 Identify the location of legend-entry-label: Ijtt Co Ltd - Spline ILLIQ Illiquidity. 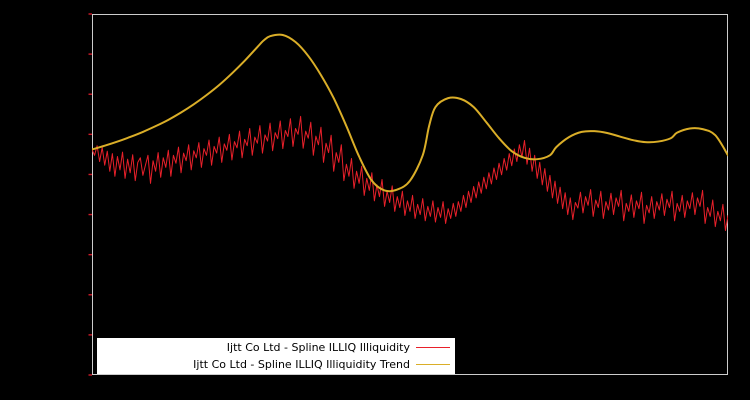
(318, 347).